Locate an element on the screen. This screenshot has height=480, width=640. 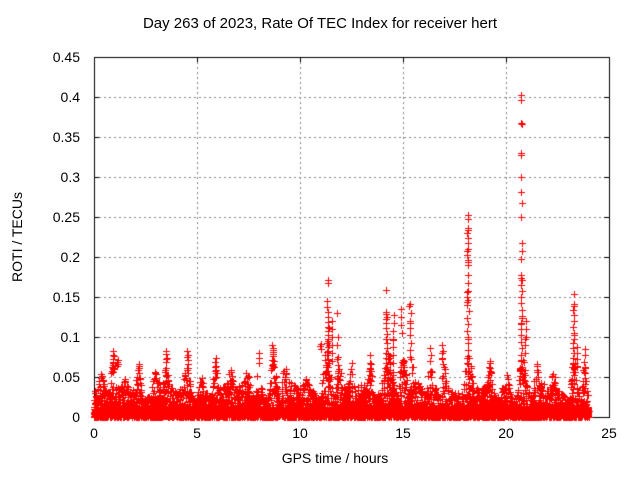
x-tick-label: 10 is located at coordinates (300, 433).